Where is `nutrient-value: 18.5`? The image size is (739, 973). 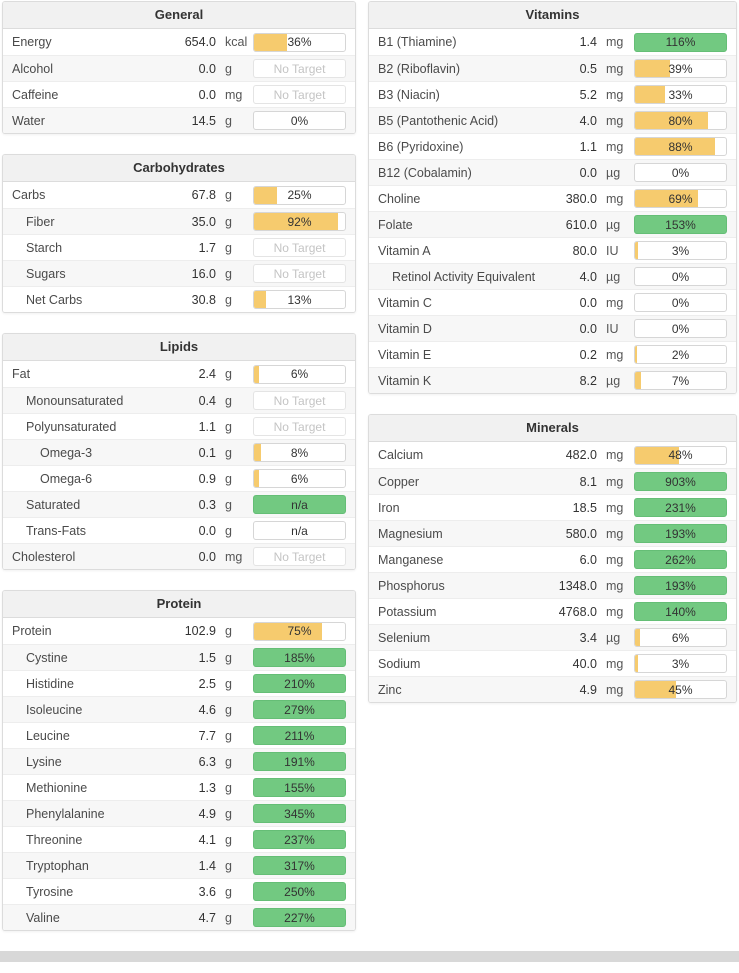 nutrient-value: 18.5 is located at coordinates (584, 507).